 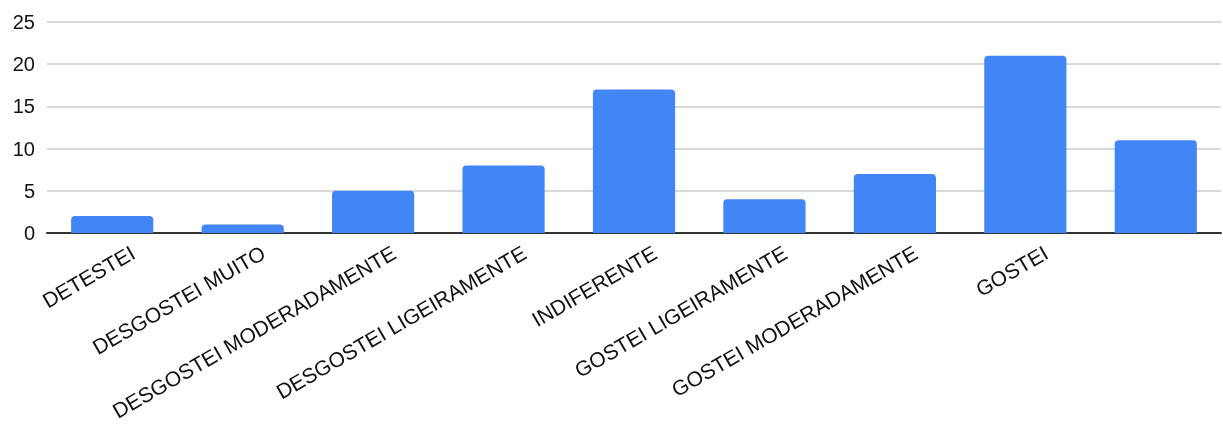 I want to click on y-tick-label: 10, so click(x=23, y=148).